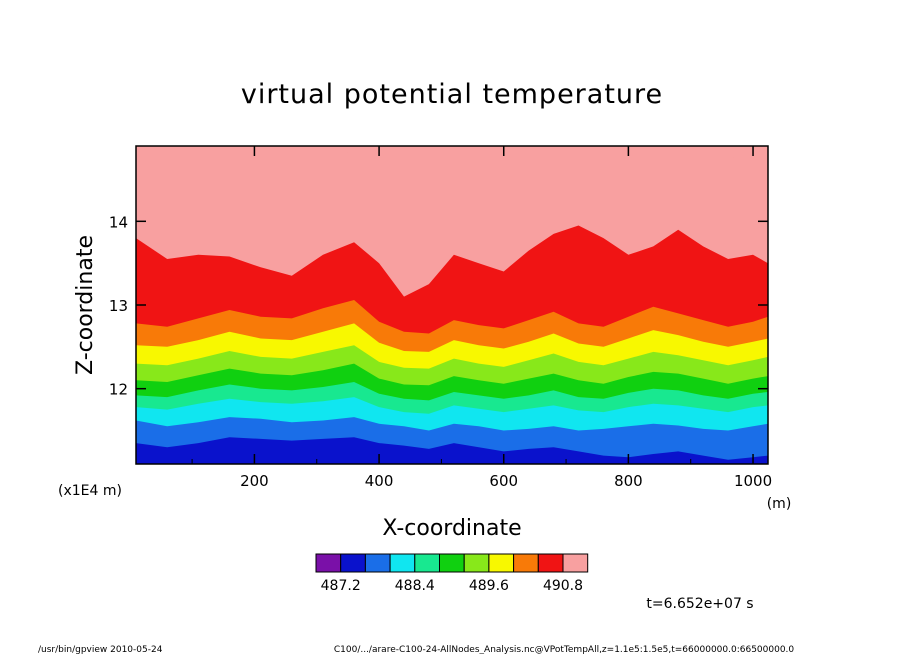 Image resolution: width=904 pixels, height=654 pixels. What do you see at coordinates (85, 305) in the screenshot?
I see `y-axis-title: Z-coordinate` at bounding box center [85, 305].